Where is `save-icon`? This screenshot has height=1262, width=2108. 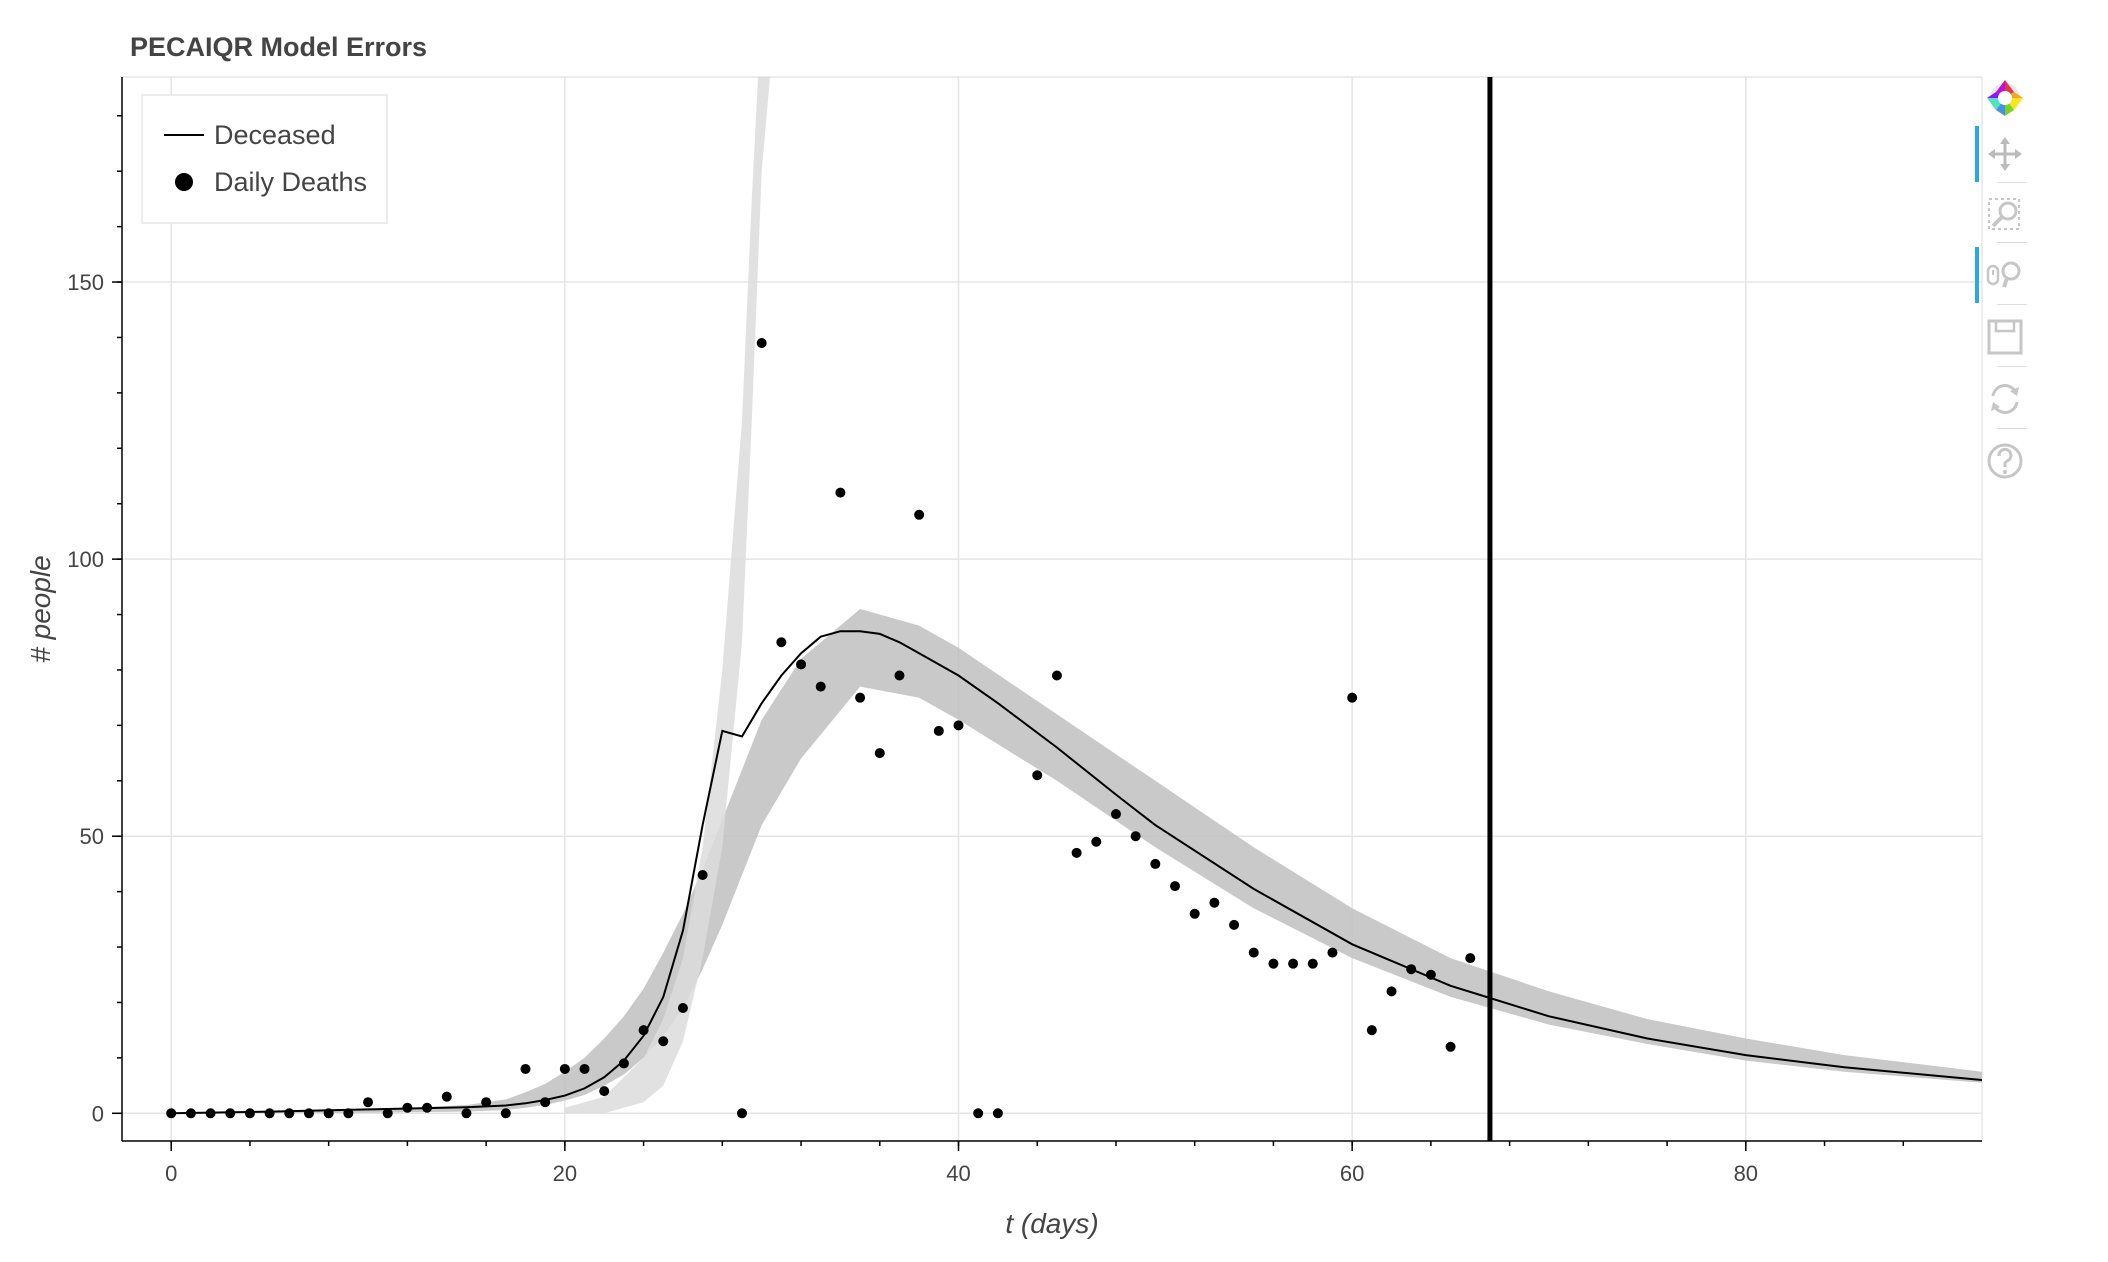
save-icon is located at coordinates (2005, 337).